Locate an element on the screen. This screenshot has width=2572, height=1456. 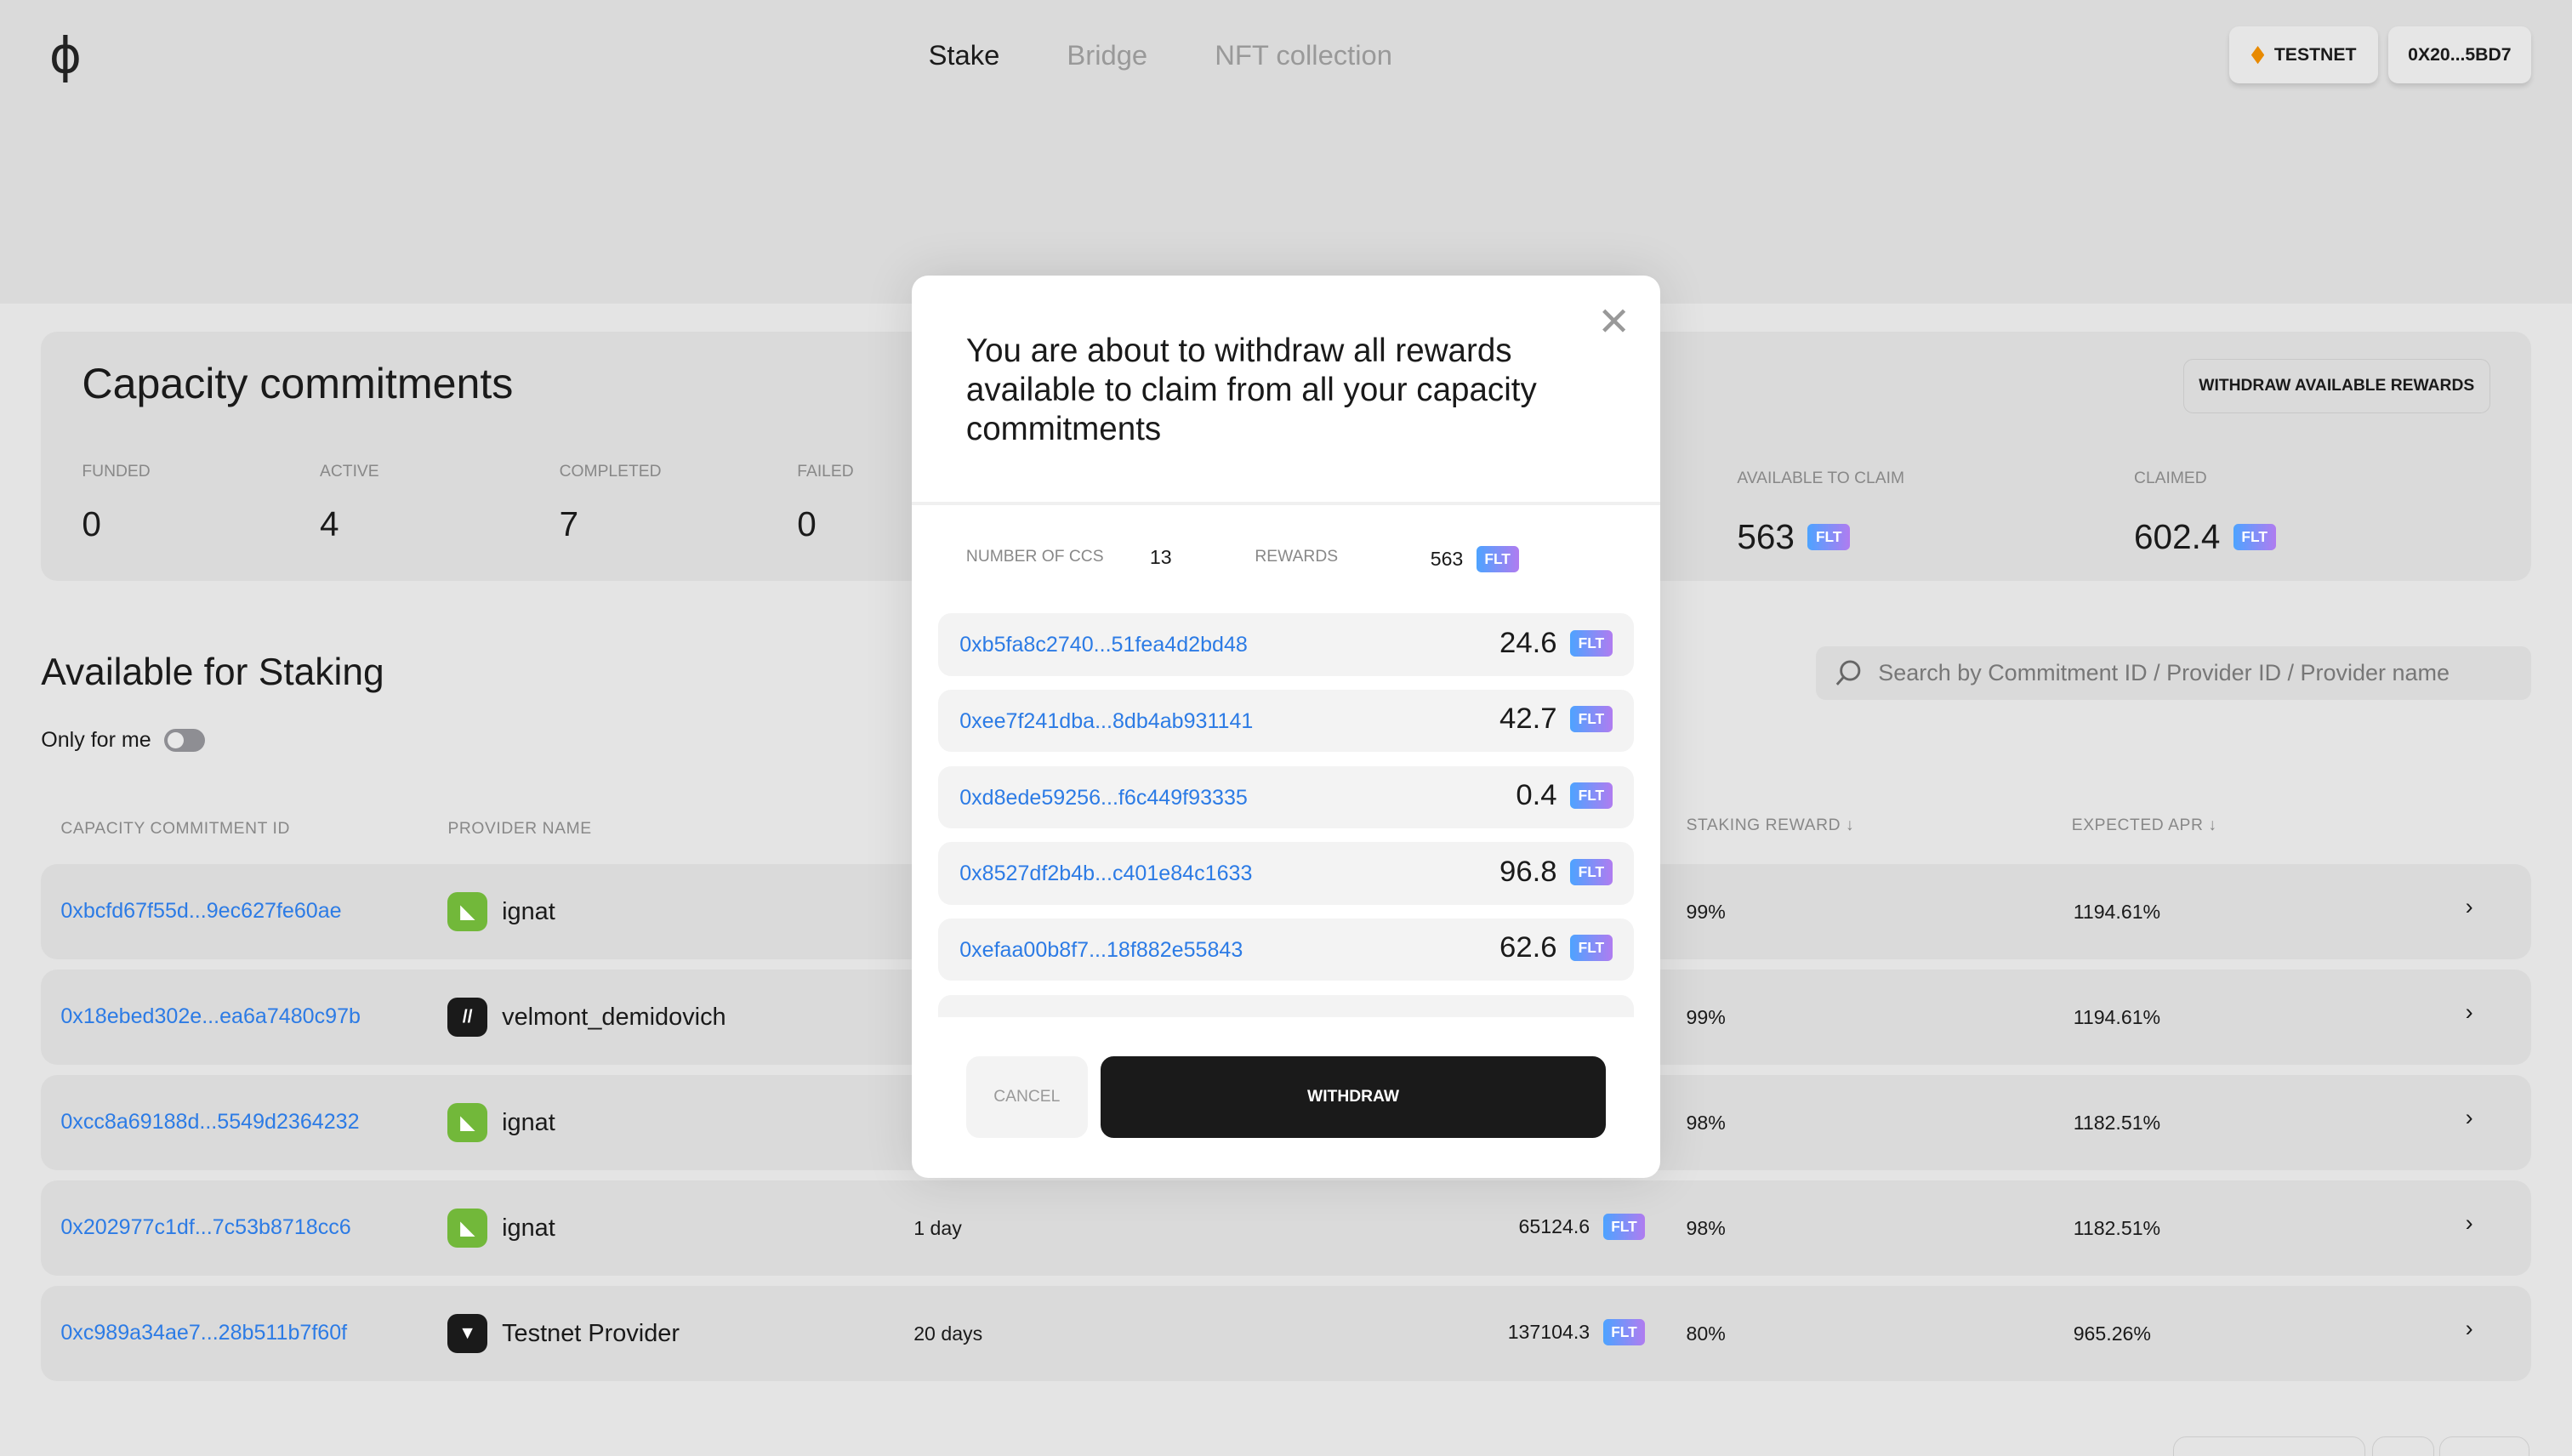
stat-value: 7 is located at coordinates (569, 523).